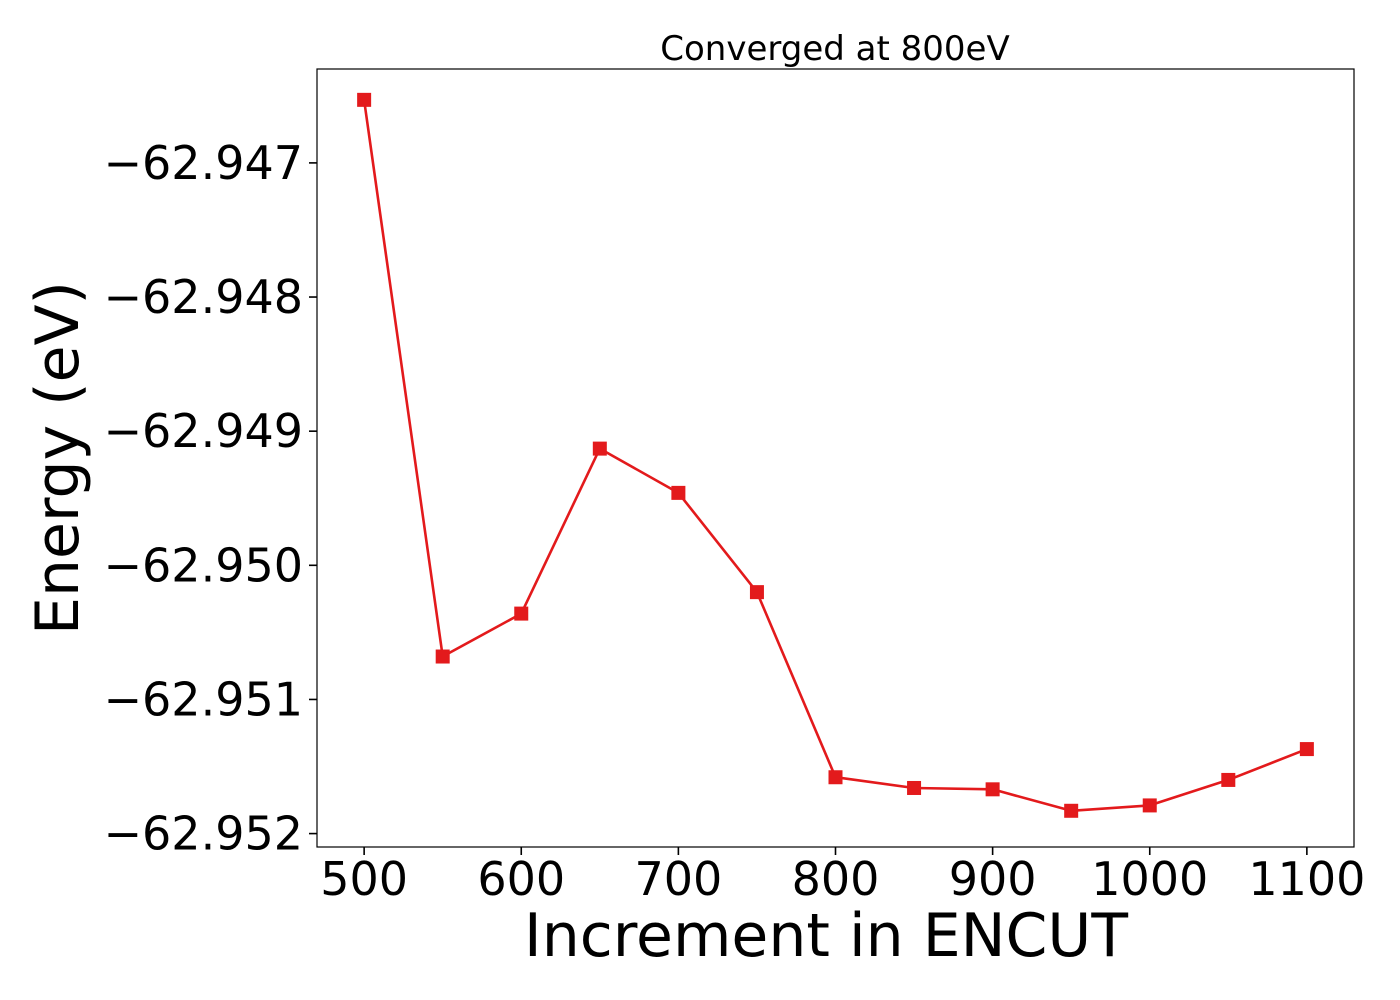 The height and width of the screenshot is (1000, 1400). I want to click on y-tick-label: −62.952, so click(204, 834).